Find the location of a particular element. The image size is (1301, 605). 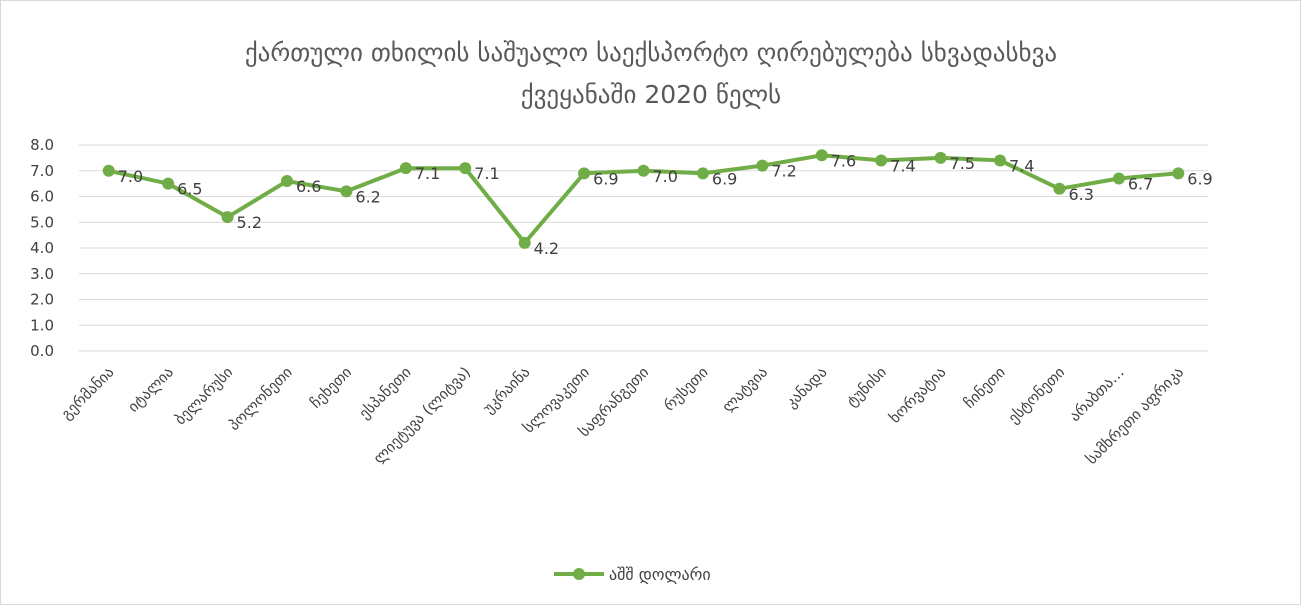

y-tick-label: 4.0 is located at coordinates (42, 248).